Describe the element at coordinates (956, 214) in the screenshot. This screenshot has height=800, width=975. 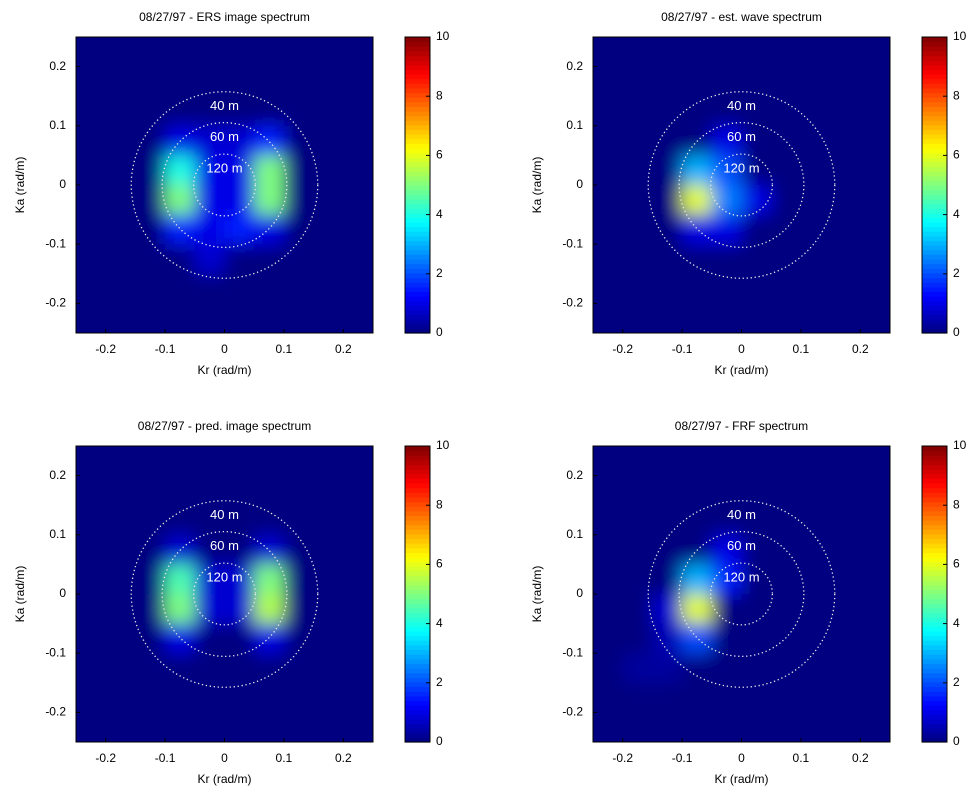
I see `colorbar-tick-label: 4` at that location.